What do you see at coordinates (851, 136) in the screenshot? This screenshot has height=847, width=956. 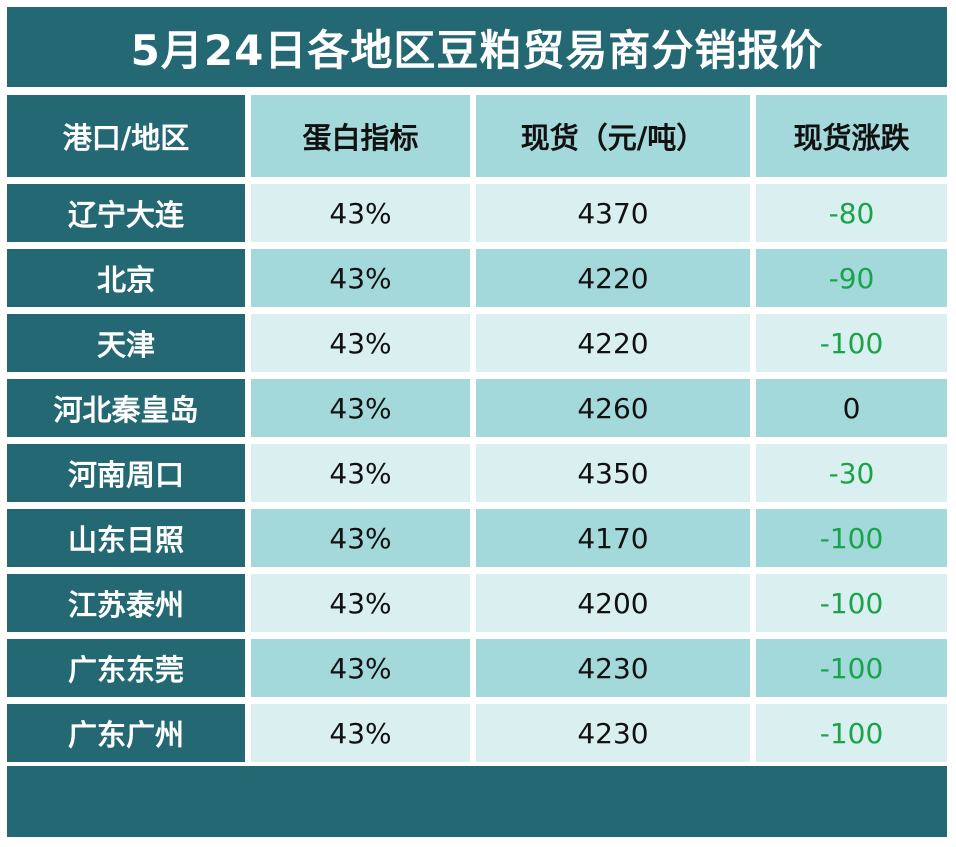 I see `header-change: 现货涨跌` at bounding box center [851, 136].